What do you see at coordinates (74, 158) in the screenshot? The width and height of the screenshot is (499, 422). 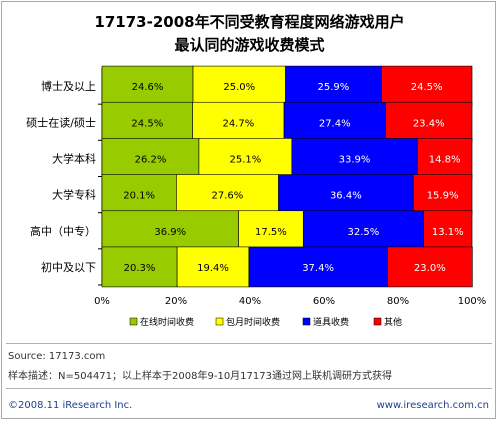 I see `category-label: 大学本科` at bounding box center [74, 158].